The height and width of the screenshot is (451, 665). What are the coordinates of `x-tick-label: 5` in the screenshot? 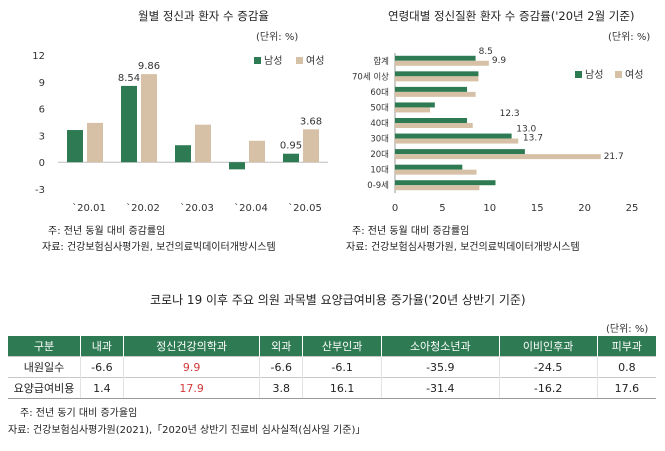 It's located at (442, 208).